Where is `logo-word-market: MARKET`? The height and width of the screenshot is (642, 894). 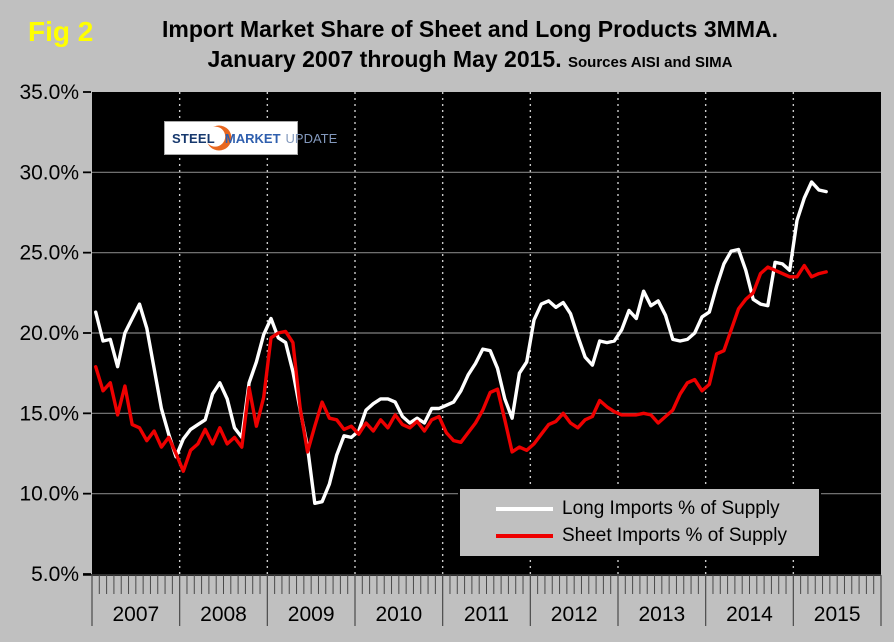 logo-word-market: MARKET is located at coordinates (252, 138).